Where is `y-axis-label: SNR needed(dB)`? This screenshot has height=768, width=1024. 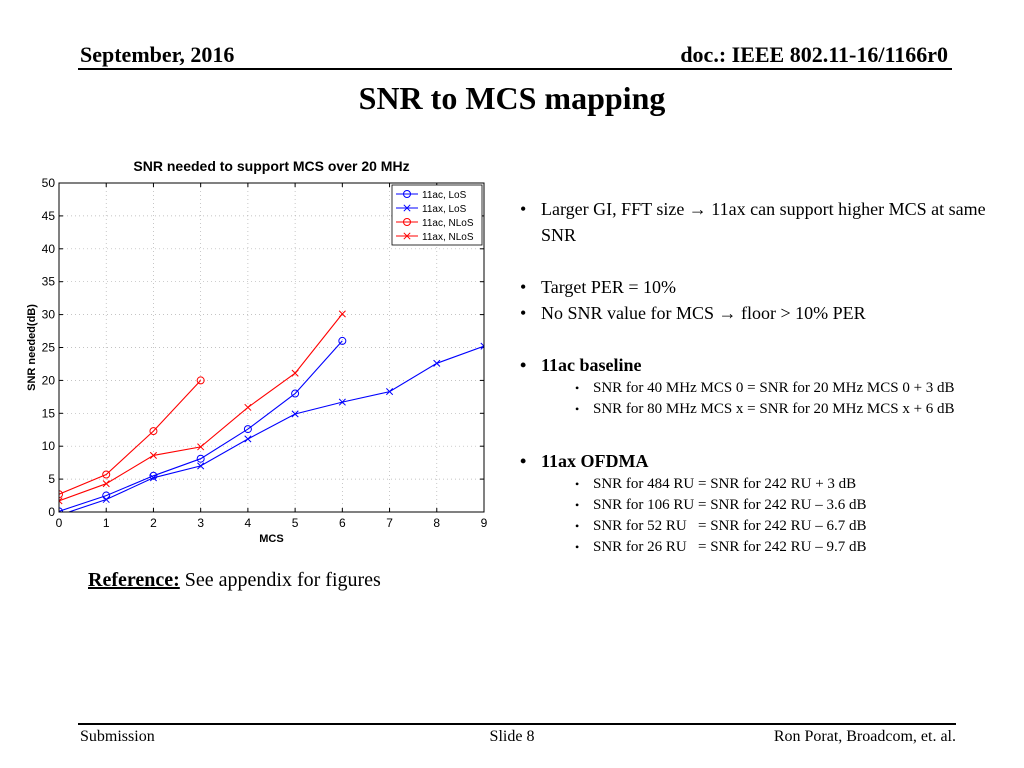 y-axis-label: SNR needed(dB) is located at coordinates (32, 347).